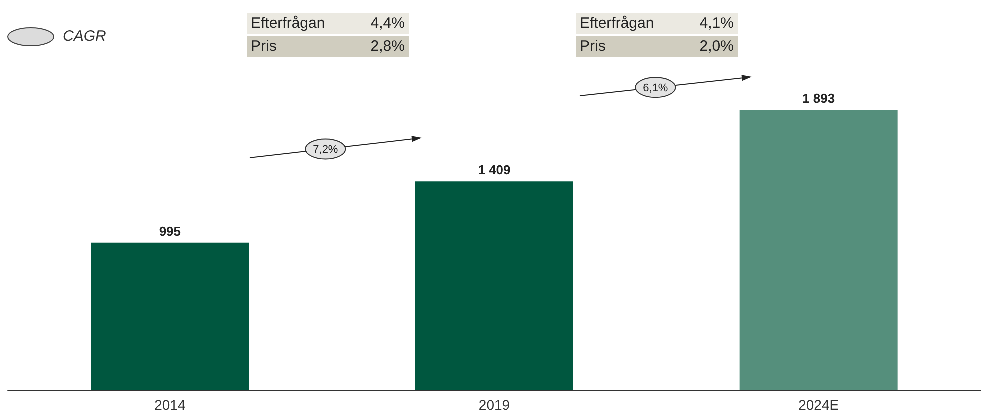  Describe the element at coordinates (819, 98) in the screenshot. I see `data-label: 1 893` at that location.